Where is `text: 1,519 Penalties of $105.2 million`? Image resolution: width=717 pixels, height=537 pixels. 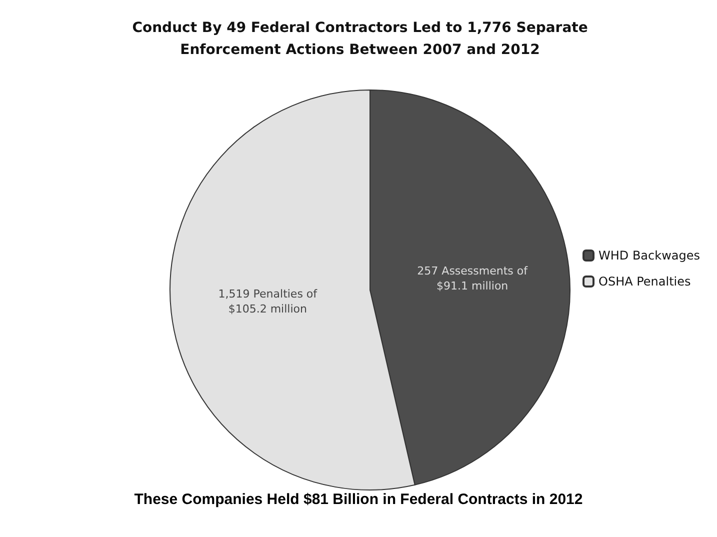
text: 1,519 Penalties of $105.2 million is located at coordinates (268, 302).